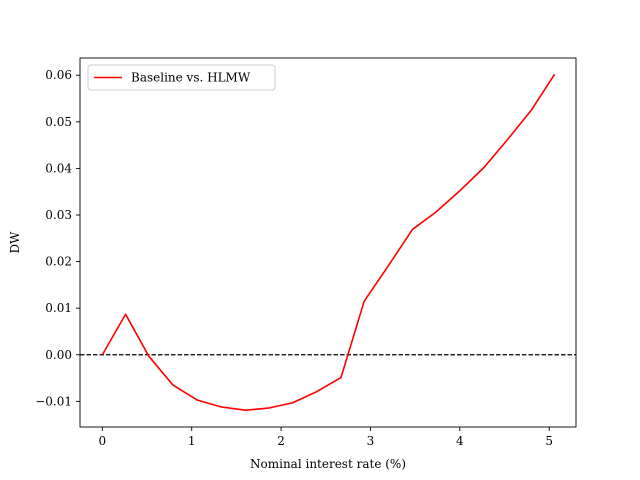 The image size is (640, 480). Describe the element at coordinates (549, 441) in the screenshot. I see `x-tick-label: 5` at that location.